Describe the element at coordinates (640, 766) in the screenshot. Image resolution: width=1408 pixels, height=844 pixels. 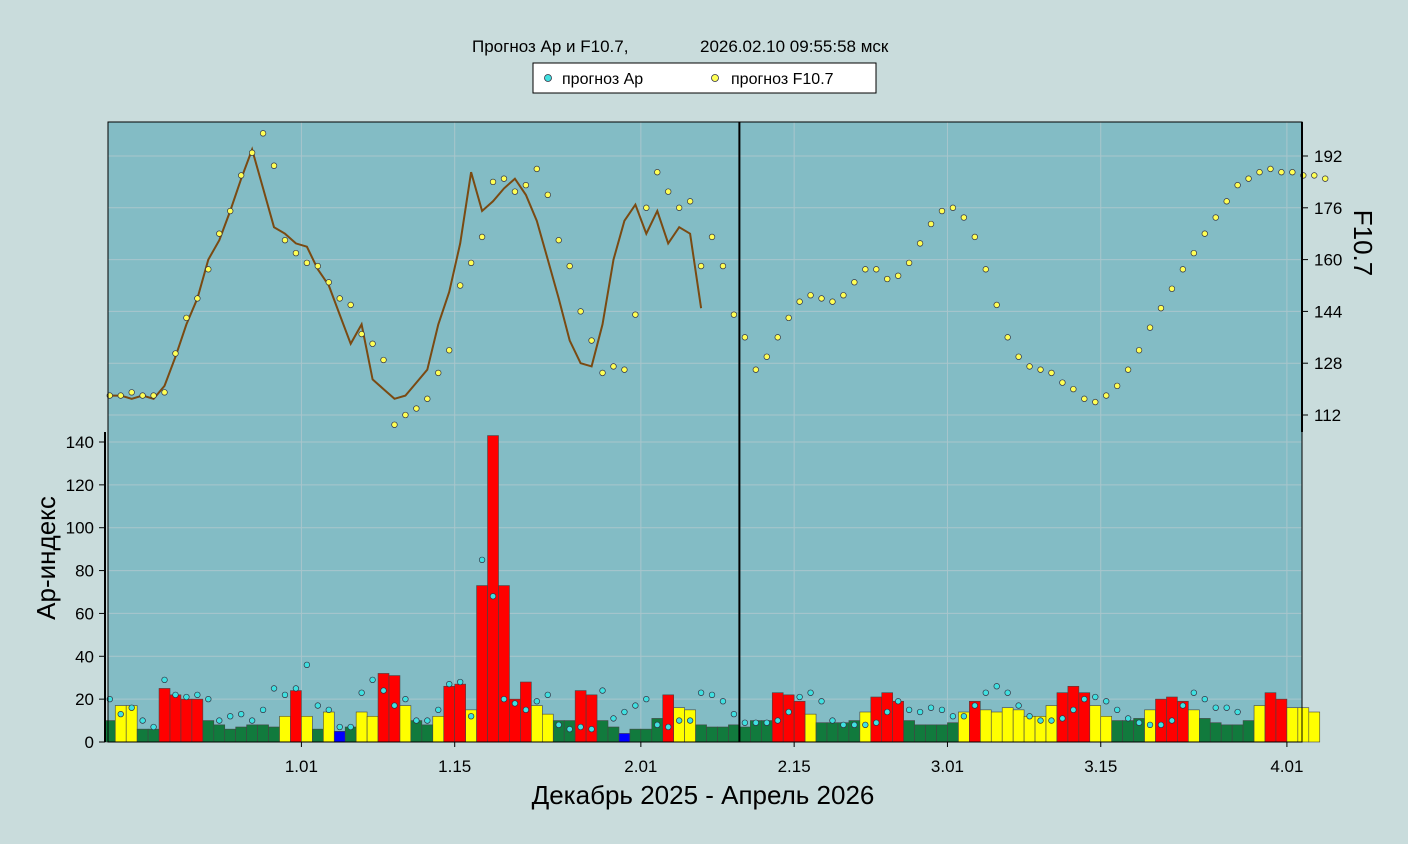
I see `x-tick-label: 2.01` at that location.